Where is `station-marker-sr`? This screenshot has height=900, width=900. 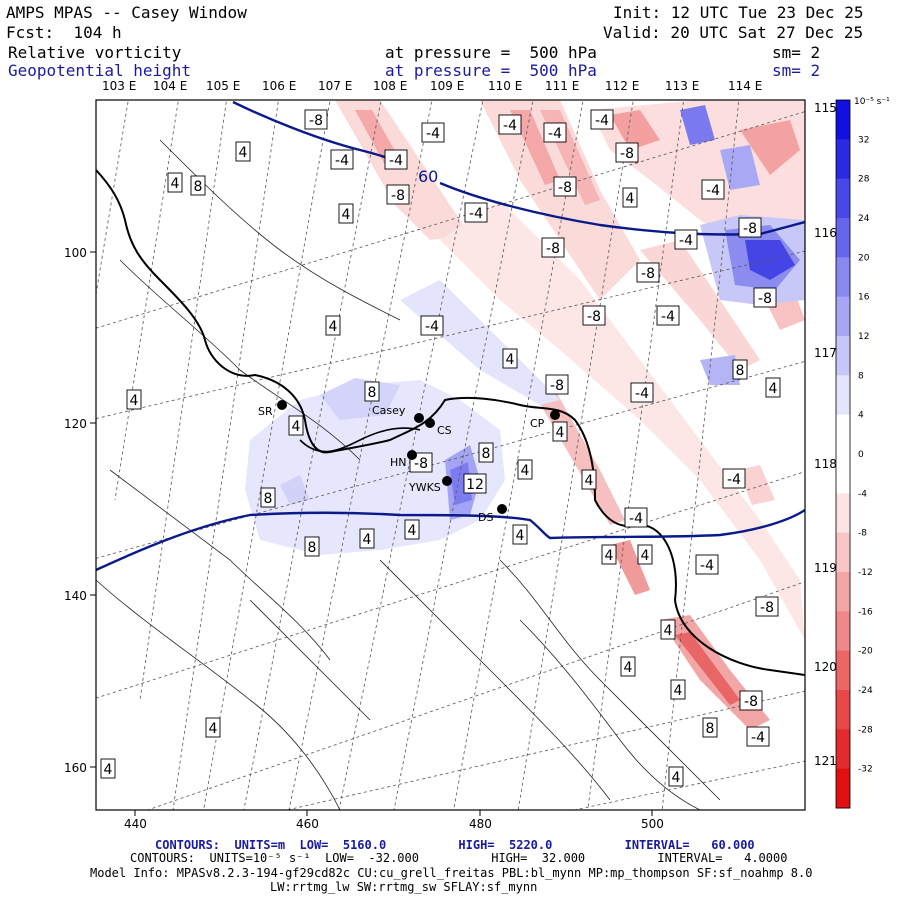
station-marker-sr is located at coordinates (282, 405).